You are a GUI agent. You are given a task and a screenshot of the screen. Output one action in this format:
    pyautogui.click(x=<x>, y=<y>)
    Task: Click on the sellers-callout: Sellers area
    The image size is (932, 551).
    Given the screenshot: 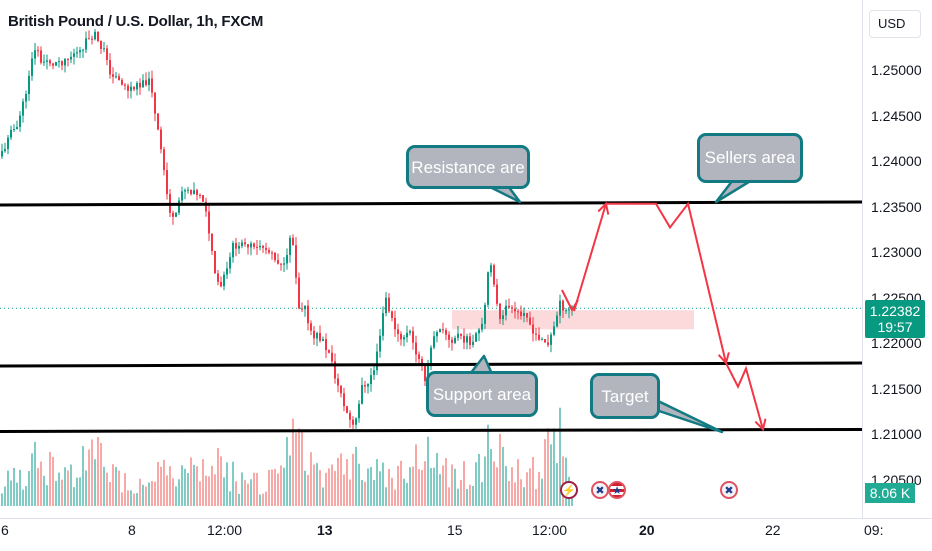 What is the action you would take?
    pyautogui.click(x=750, y=158)
    